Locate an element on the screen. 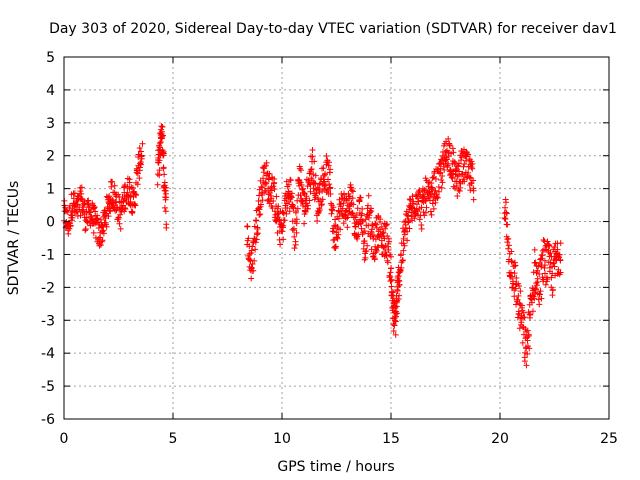  y-tick-label: 1 is located at coordinates (50, 190).